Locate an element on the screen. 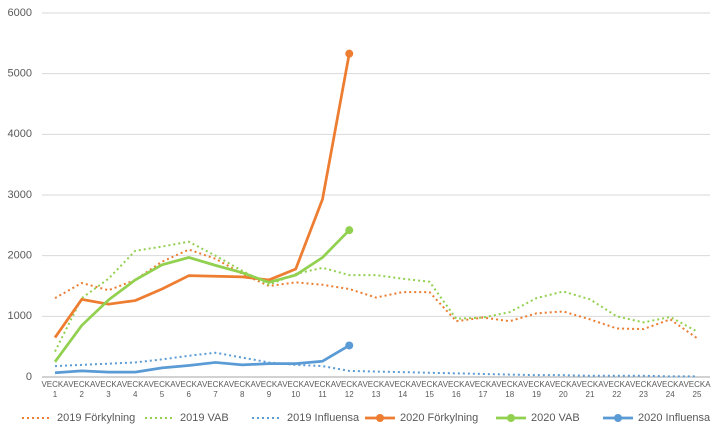 The width and height of the screenshot is (720, 435). legend-label: 2020 Förkylning is located at coordinates (439, 418).